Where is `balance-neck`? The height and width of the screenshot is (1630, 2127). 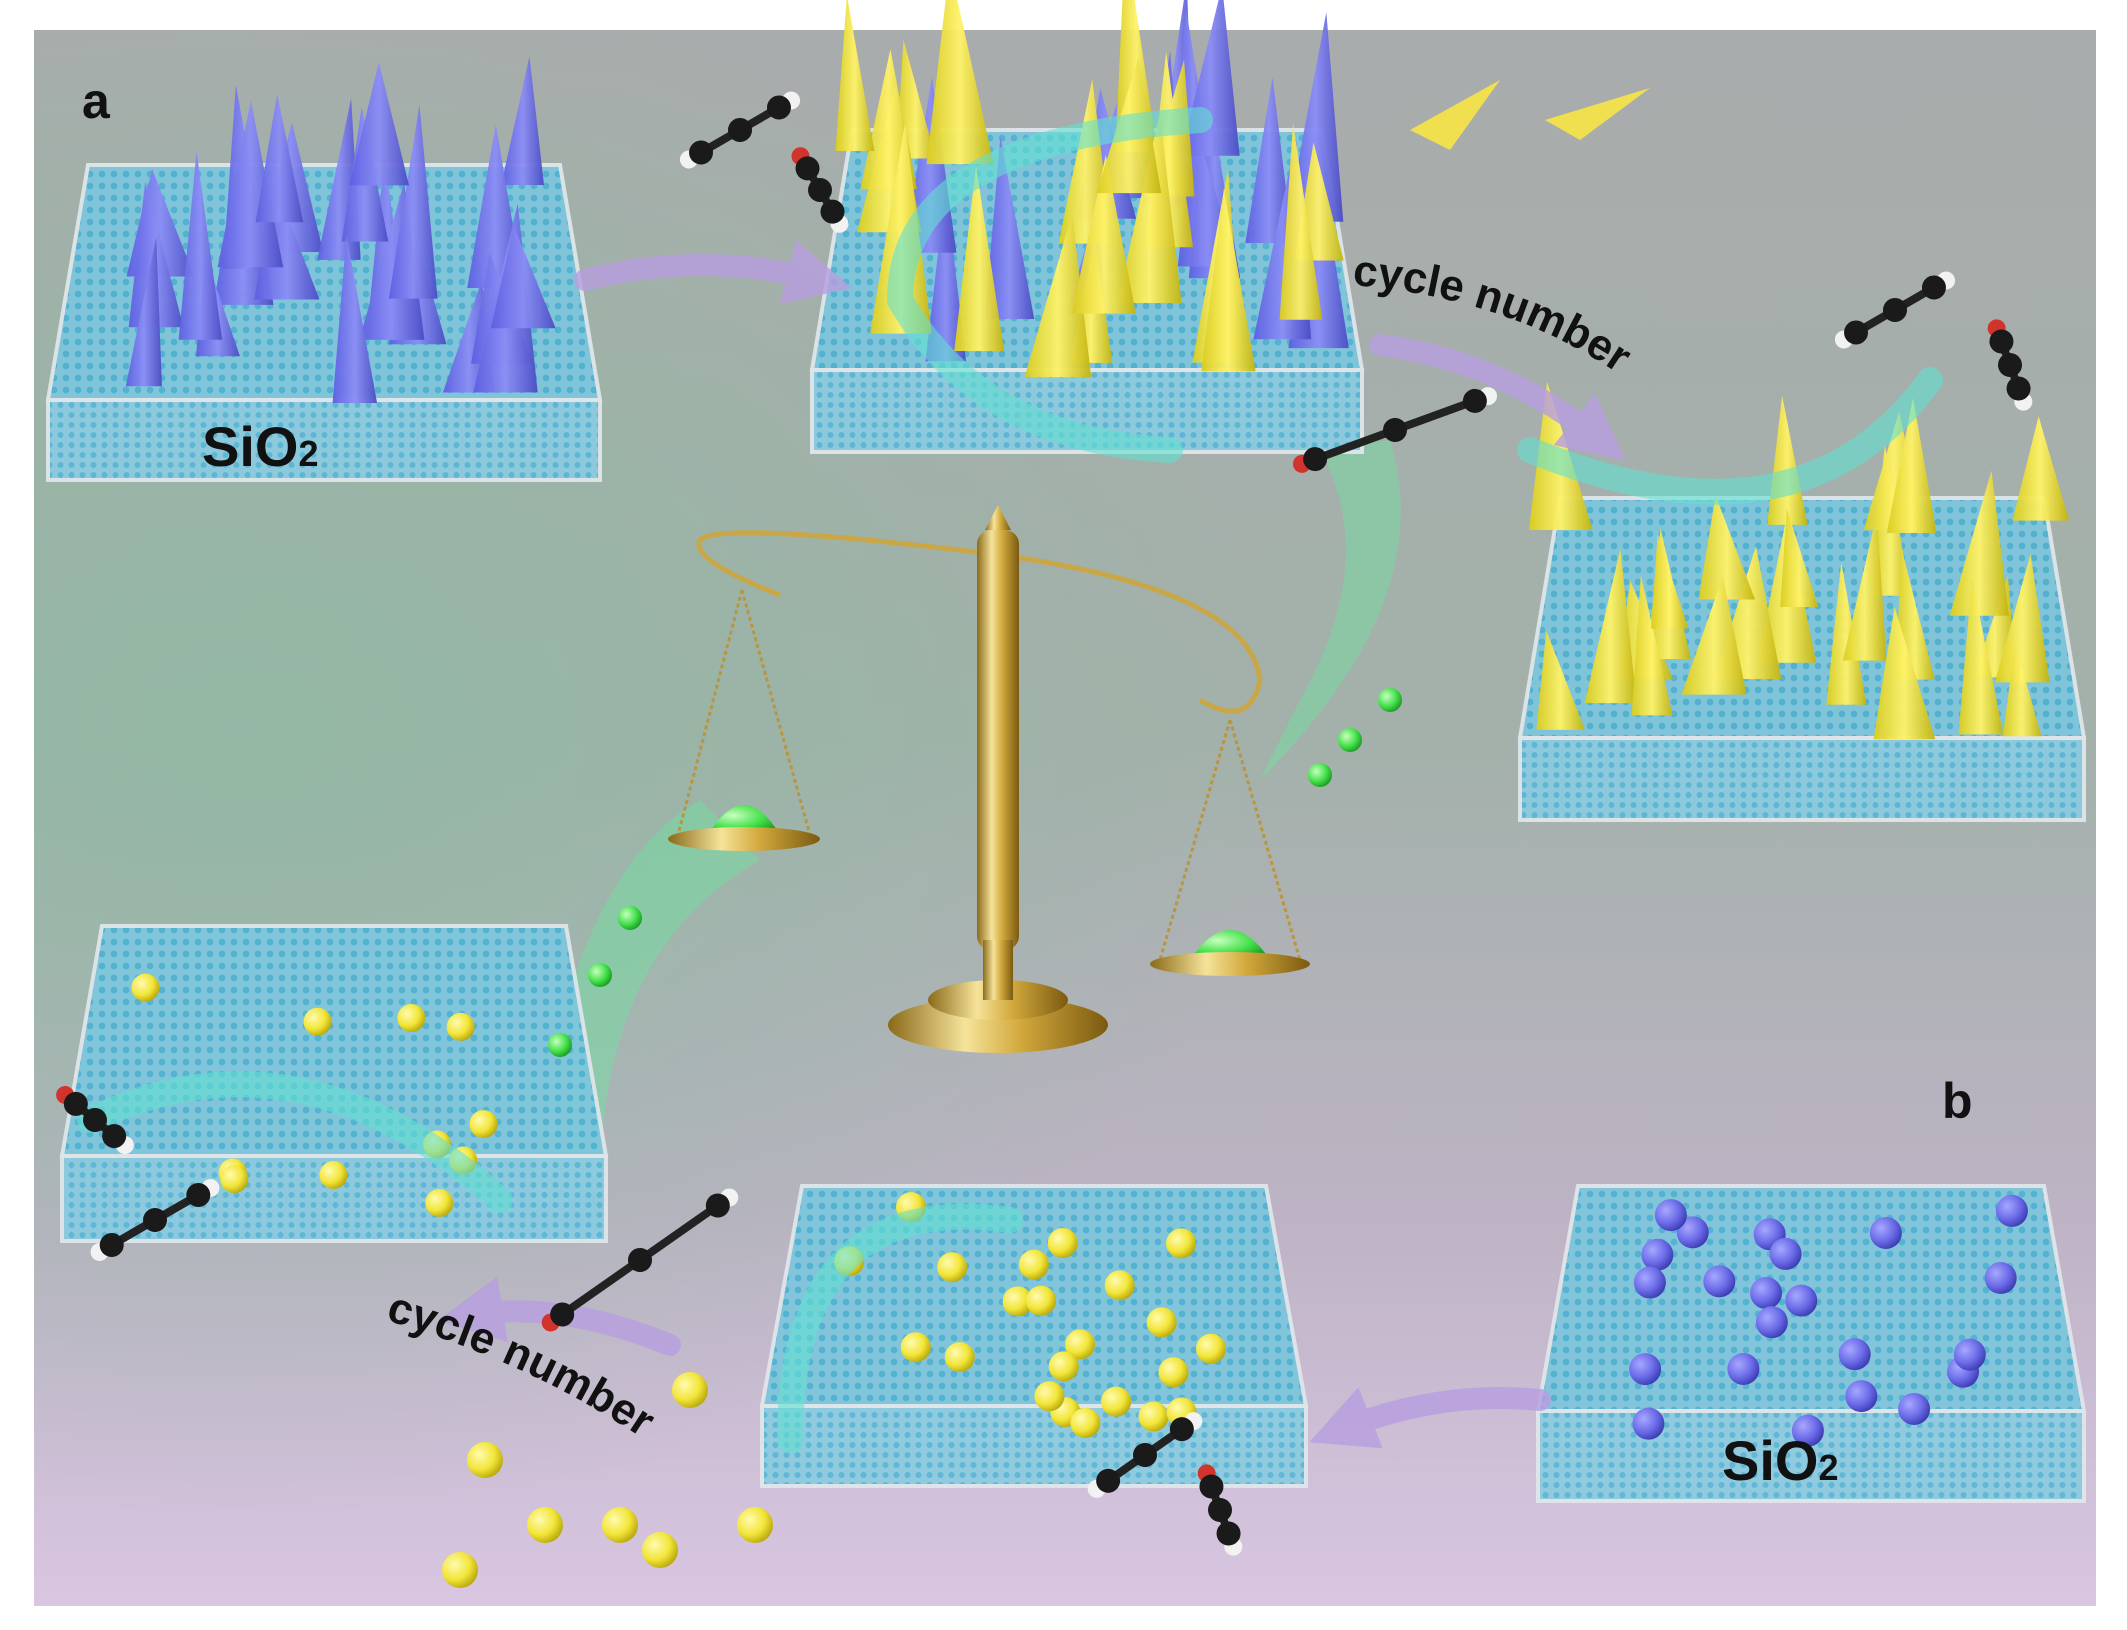 balance-neck is located at coordinates (998, 970).